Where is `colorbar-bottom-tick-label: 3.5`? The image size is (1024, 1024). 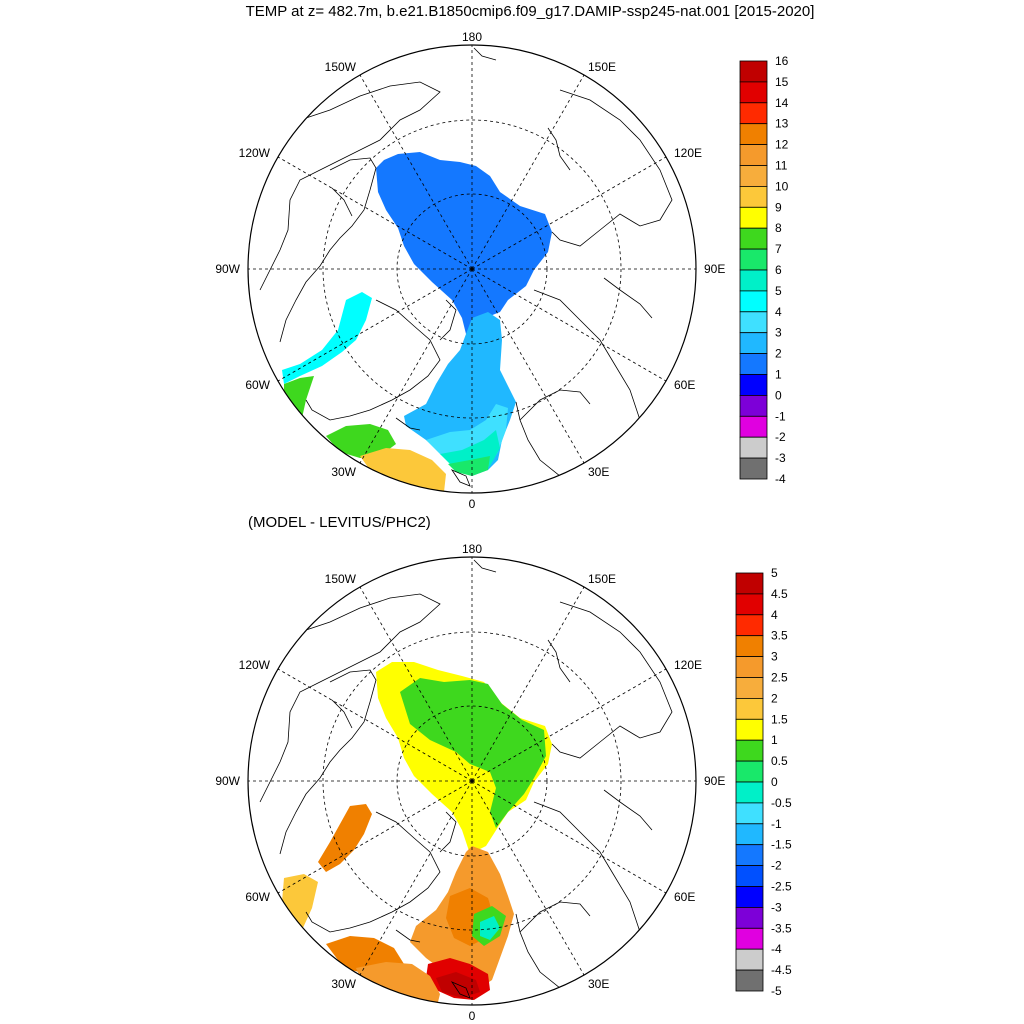 colorbar-bottom-tick-label: 3.5 is located at coordinates (779, 636).